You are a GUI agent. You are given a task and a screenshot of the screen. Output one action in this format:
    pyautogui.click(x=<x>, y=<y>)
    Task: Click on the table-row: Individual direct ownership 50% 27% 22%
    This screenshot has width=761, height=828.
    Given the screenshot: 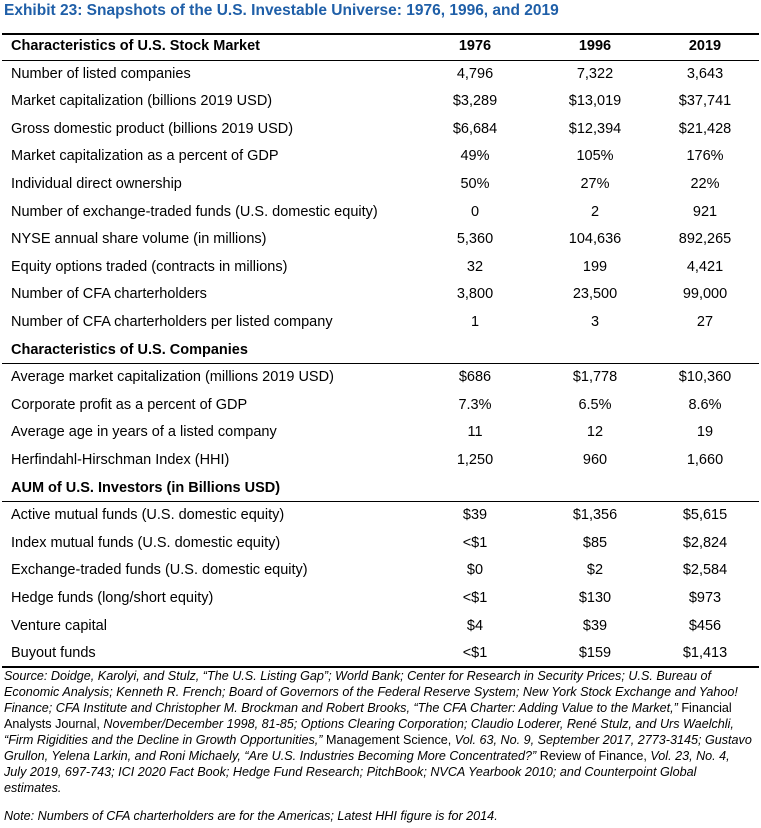 What is the action you would take?
    pyautogui.click(x=380, y=184)
    